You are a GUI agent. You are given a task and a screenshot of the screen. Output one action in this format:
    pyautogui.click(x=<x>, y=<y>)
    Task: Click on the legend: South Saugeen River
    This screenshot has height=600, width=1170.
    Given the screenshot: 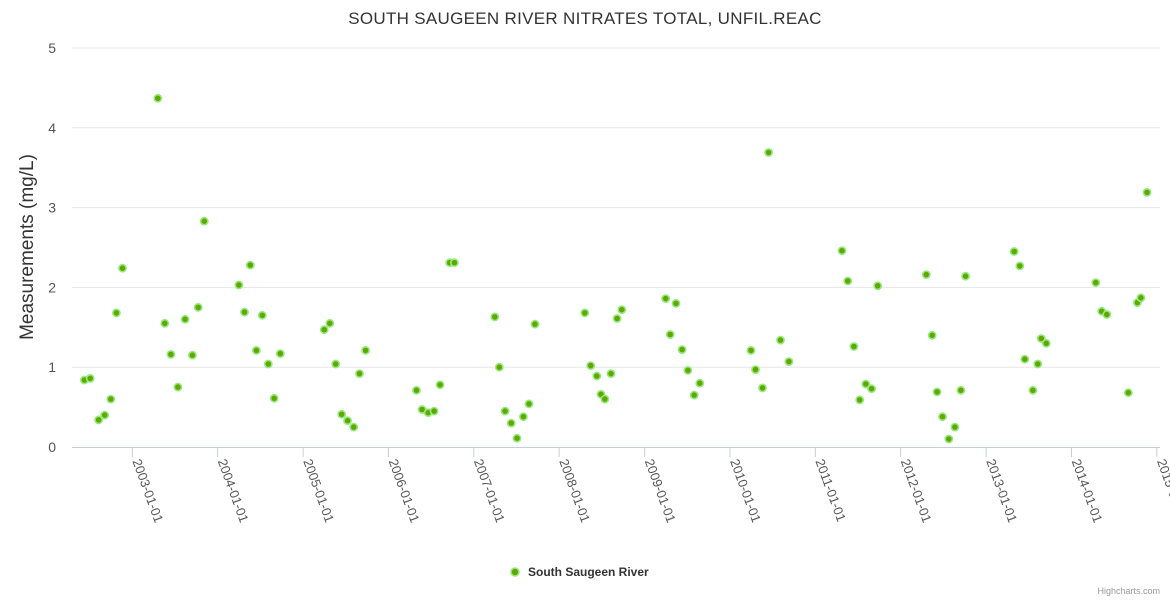 What is the action you would take?
    pyautogui.click(x=579, y=572)
    